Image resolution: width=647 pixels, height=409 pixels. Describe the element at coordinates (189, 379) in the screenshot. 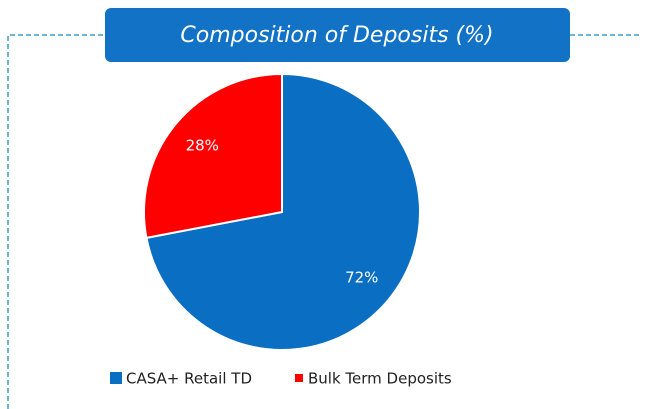

I see `legend-label: CASA+ Retail TD` at that location.